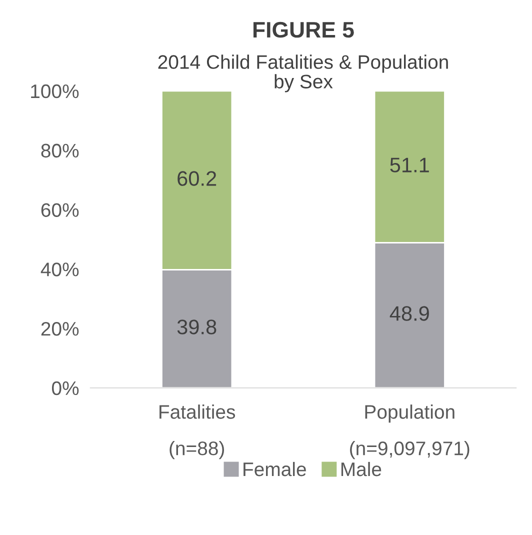  I want to click on y-tick-label: 0%, so click(65, 388).